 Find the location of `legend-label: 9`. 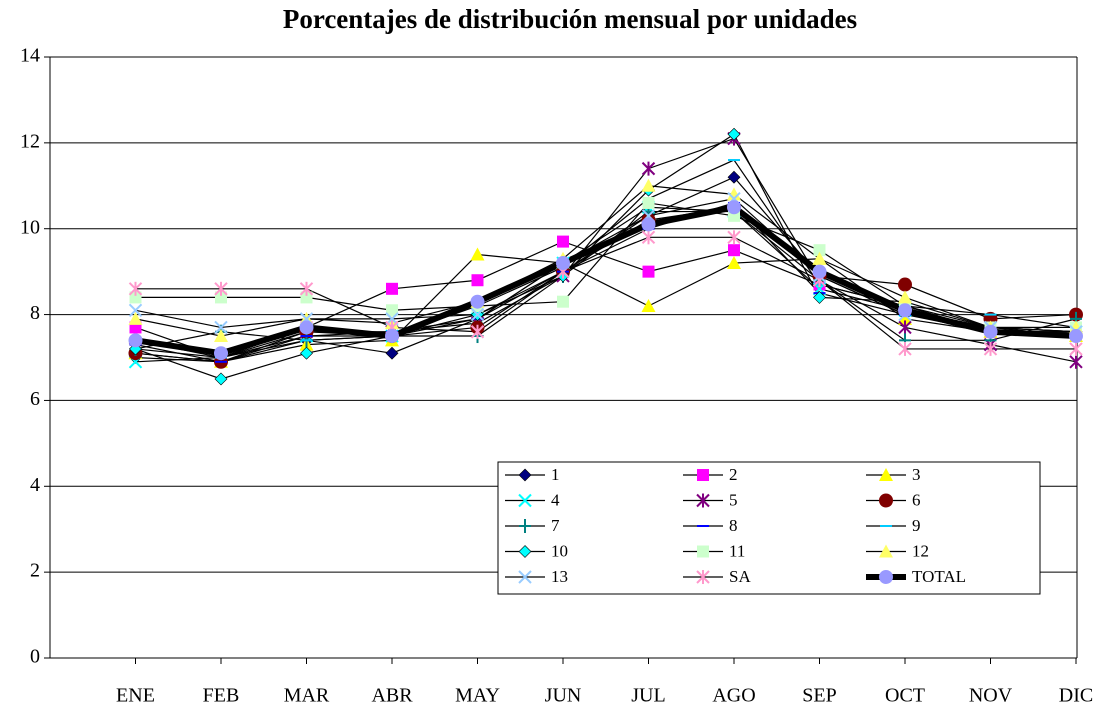

legend-label: 9 is located at coordinates (916, 525).